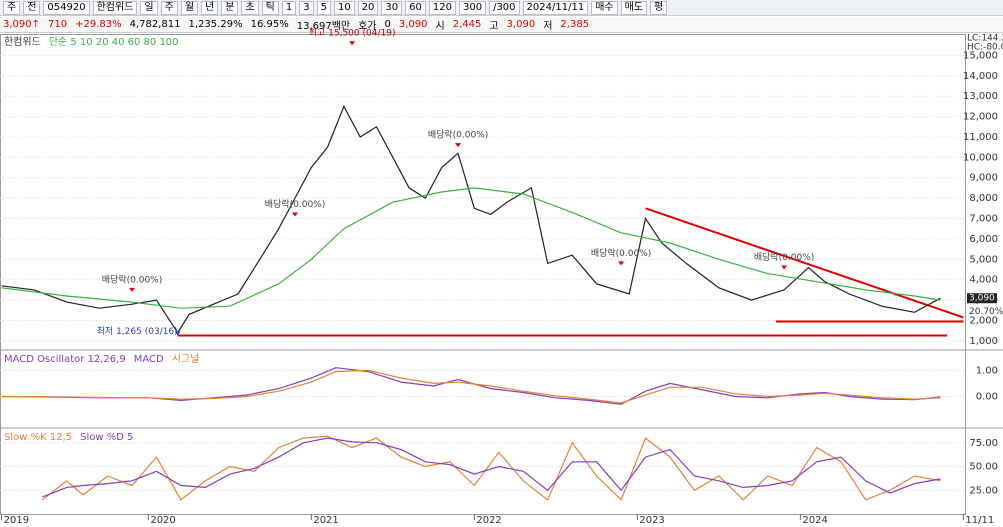  I want to click on y-tick-label: 8,000, so click(983, 198).